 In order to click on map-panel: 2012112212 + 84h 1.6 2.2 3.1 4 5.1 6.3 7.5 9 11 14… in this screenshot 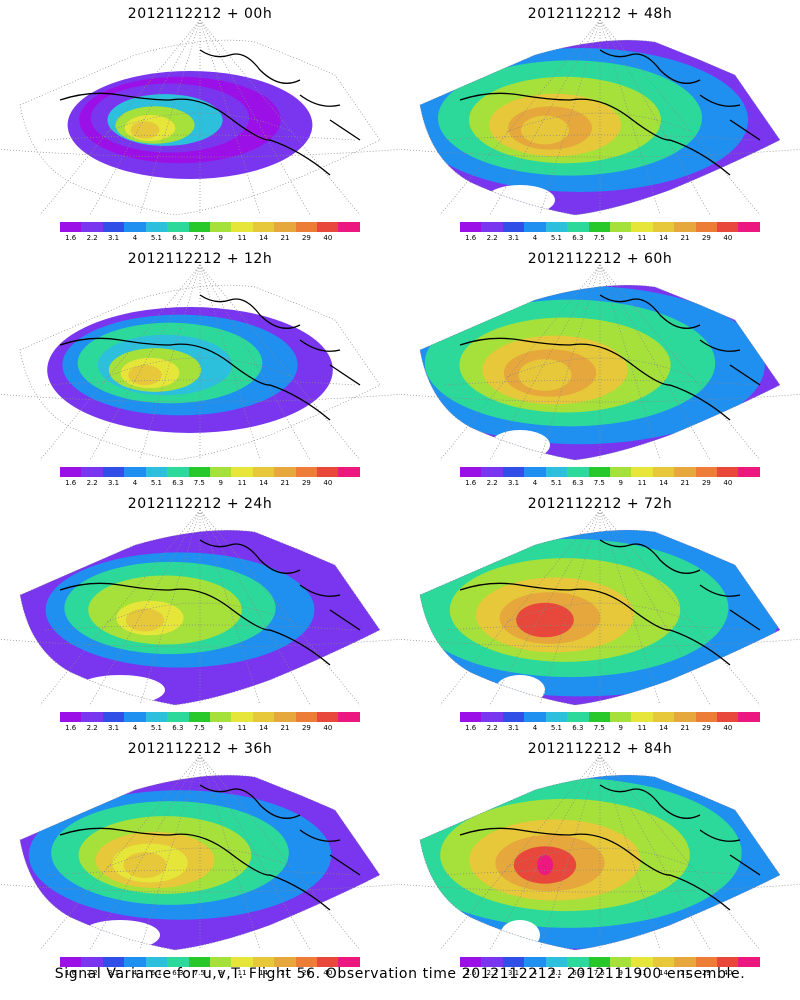, I will do `click(600, 857)`.